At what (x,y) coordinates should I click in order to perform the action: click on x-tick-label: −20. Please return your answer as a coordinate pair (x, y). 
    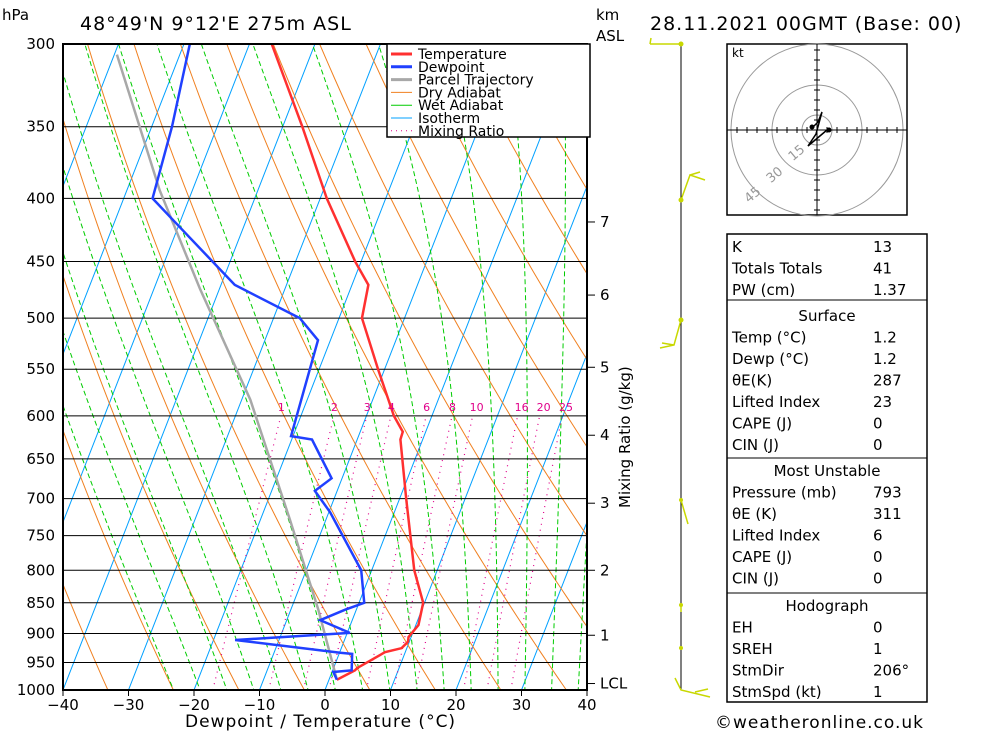
    Looking at the image, I should click on (194, 705).